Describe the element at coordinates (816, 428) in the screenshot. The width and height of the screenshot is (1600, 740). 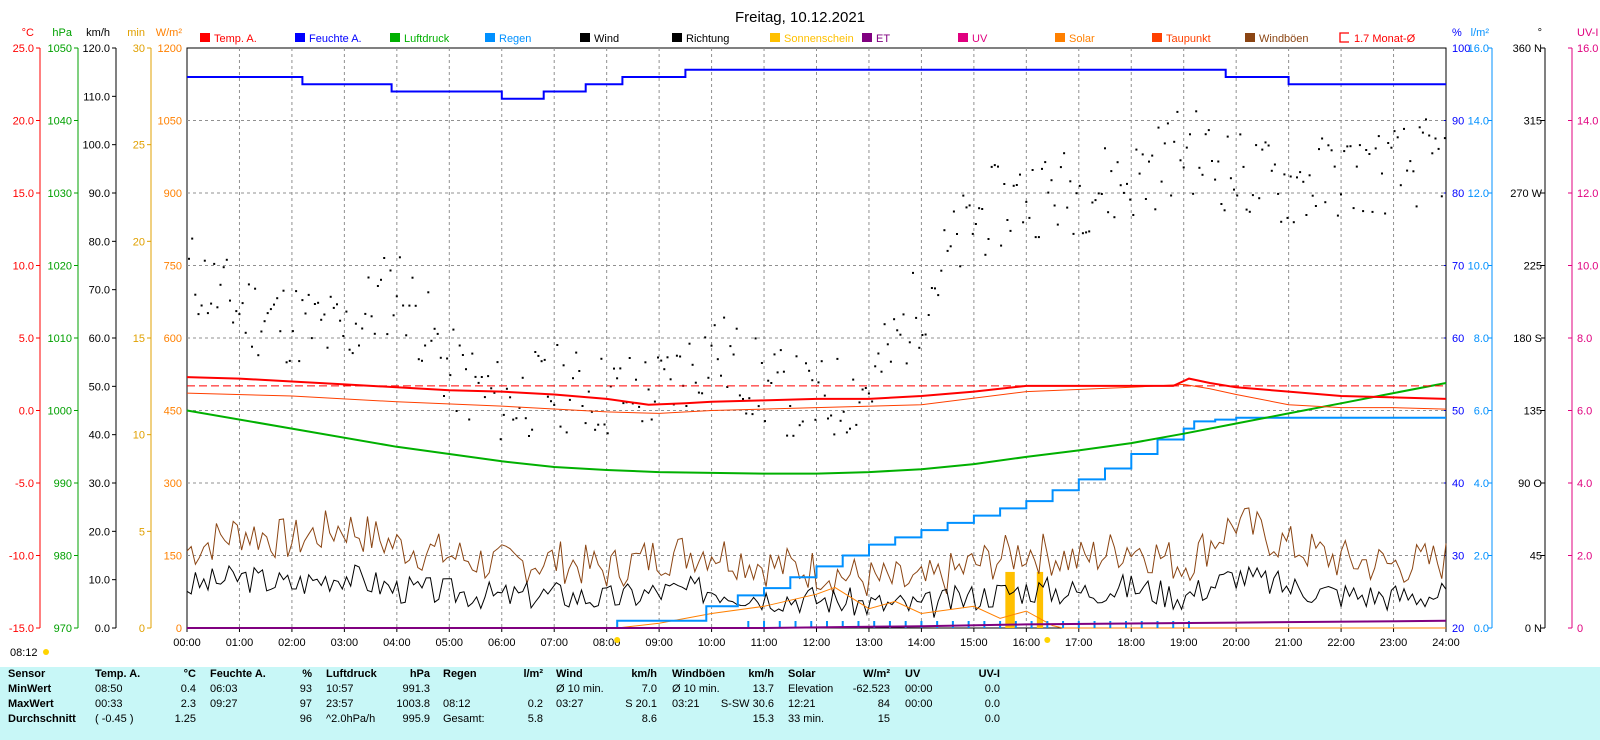
I see `series-luftdruck` at that location.